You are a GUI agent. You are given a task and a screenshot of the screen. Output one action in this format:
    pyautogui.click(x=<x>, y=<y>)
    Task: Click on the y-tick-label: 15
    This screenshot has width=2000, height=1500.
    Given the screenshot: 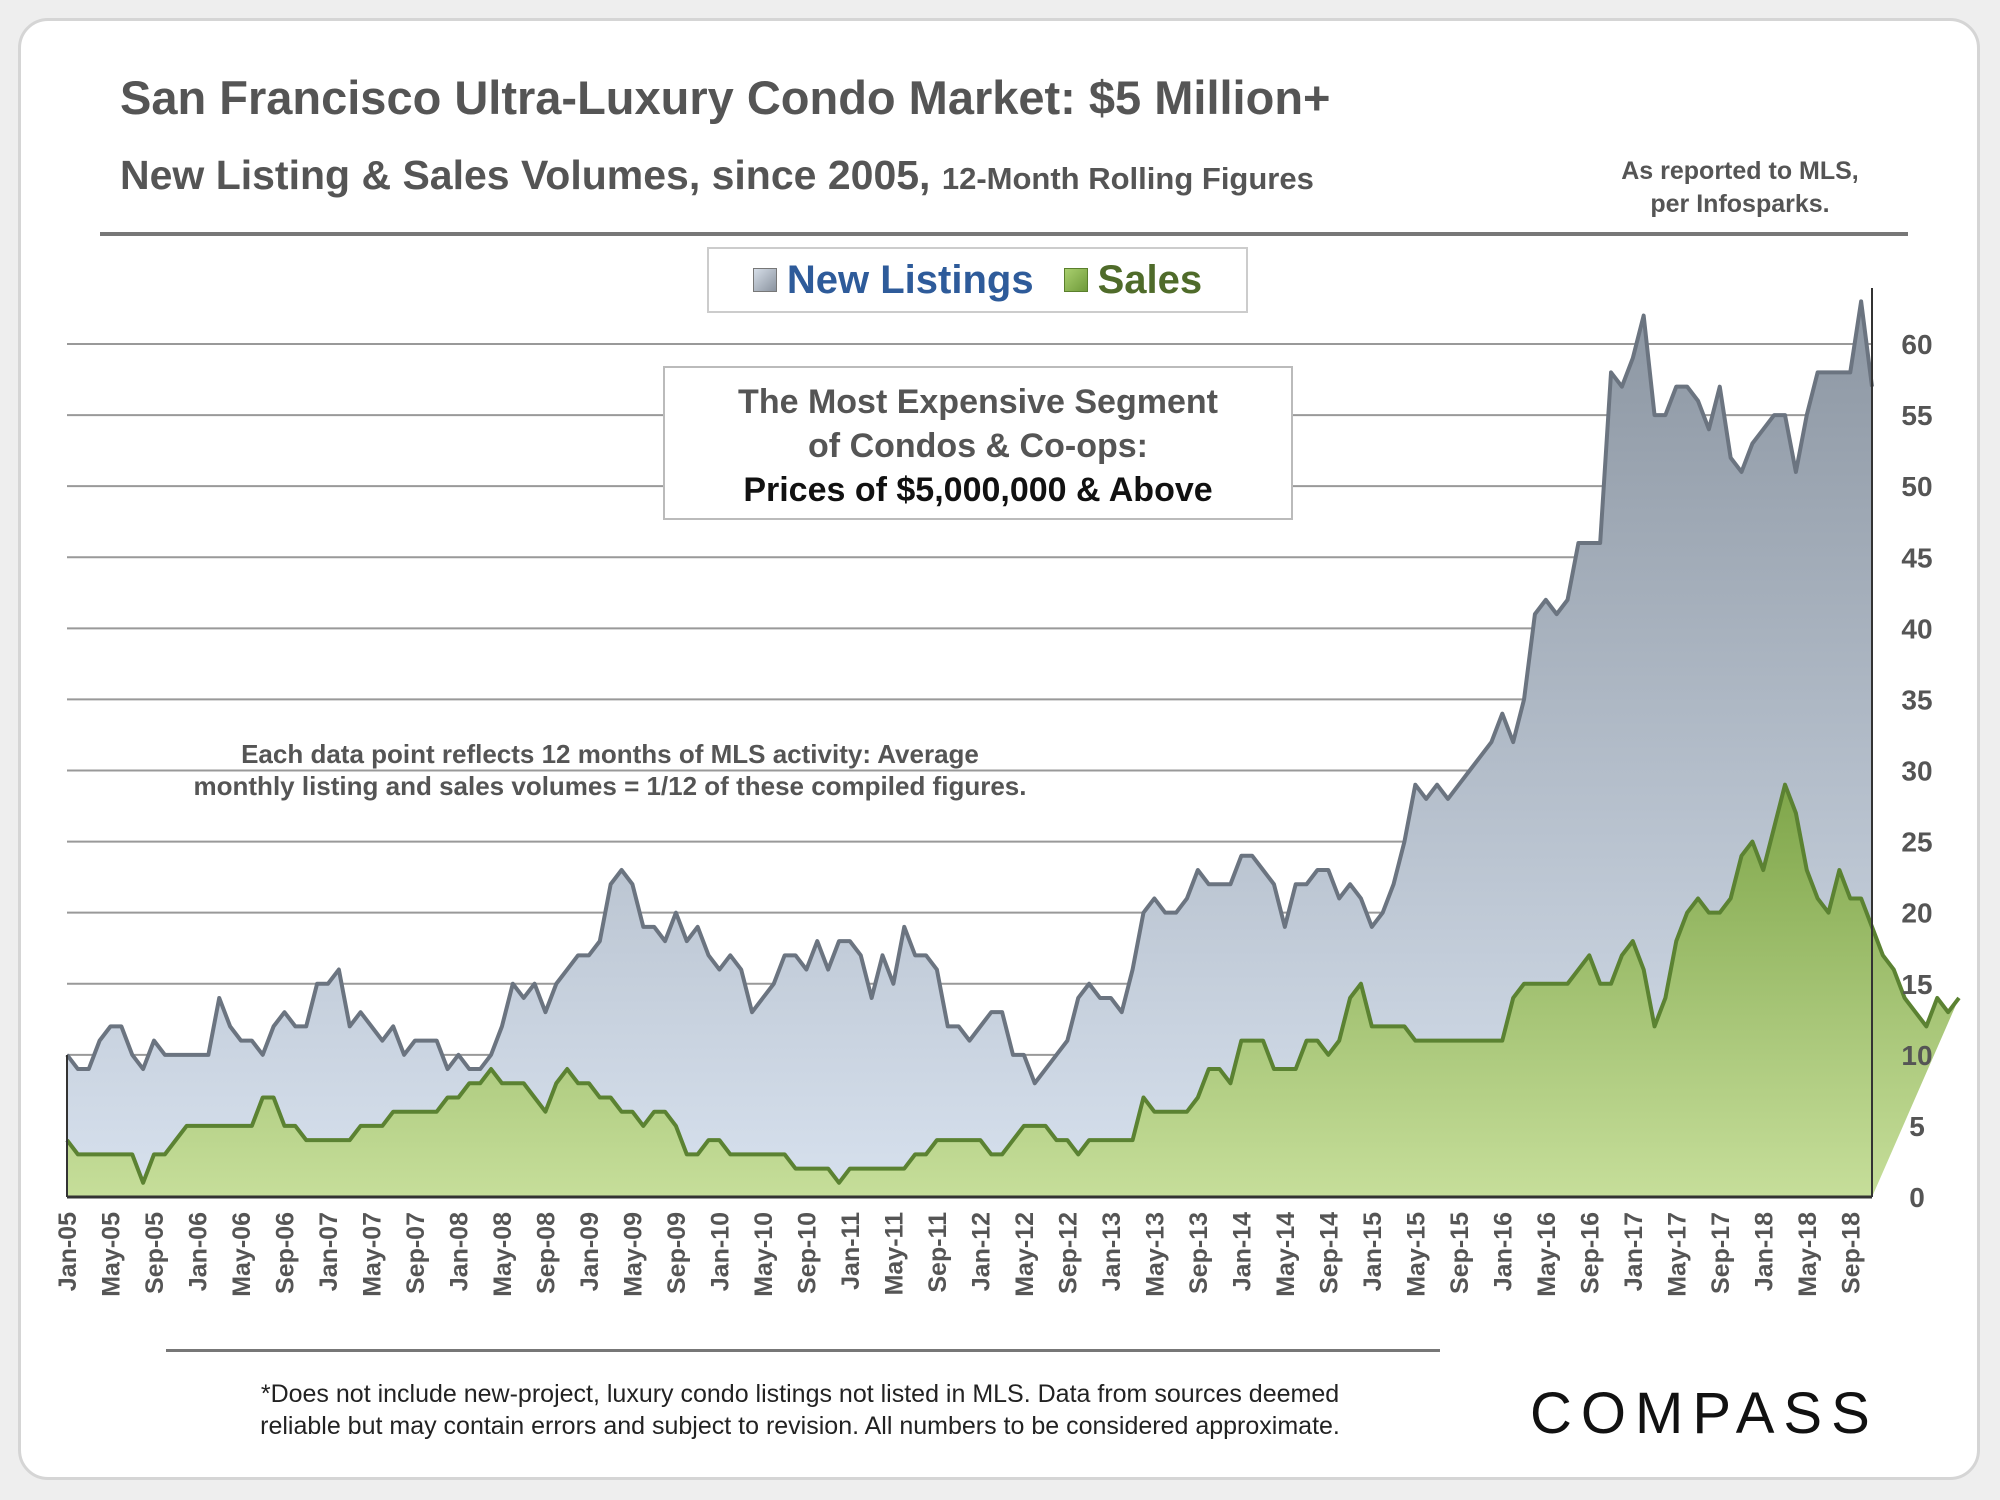 What is the action you would take?
    pyautogui.click(x=1916, y=984)
    